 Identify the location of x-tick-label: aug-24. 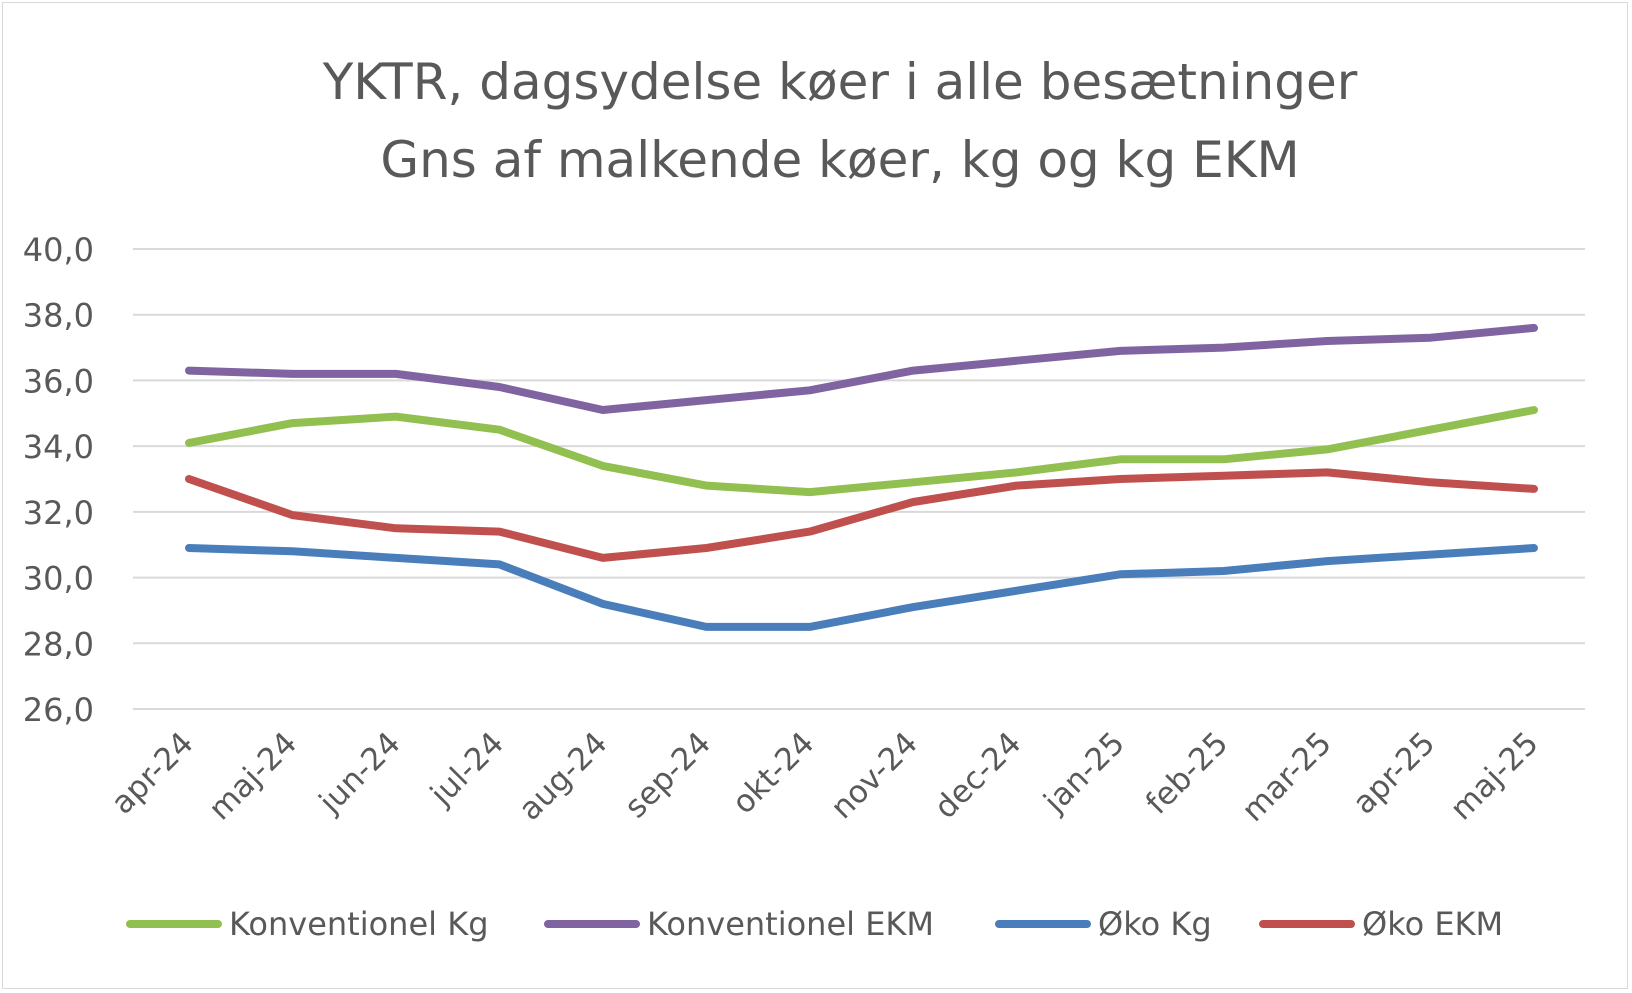
(563, 776).